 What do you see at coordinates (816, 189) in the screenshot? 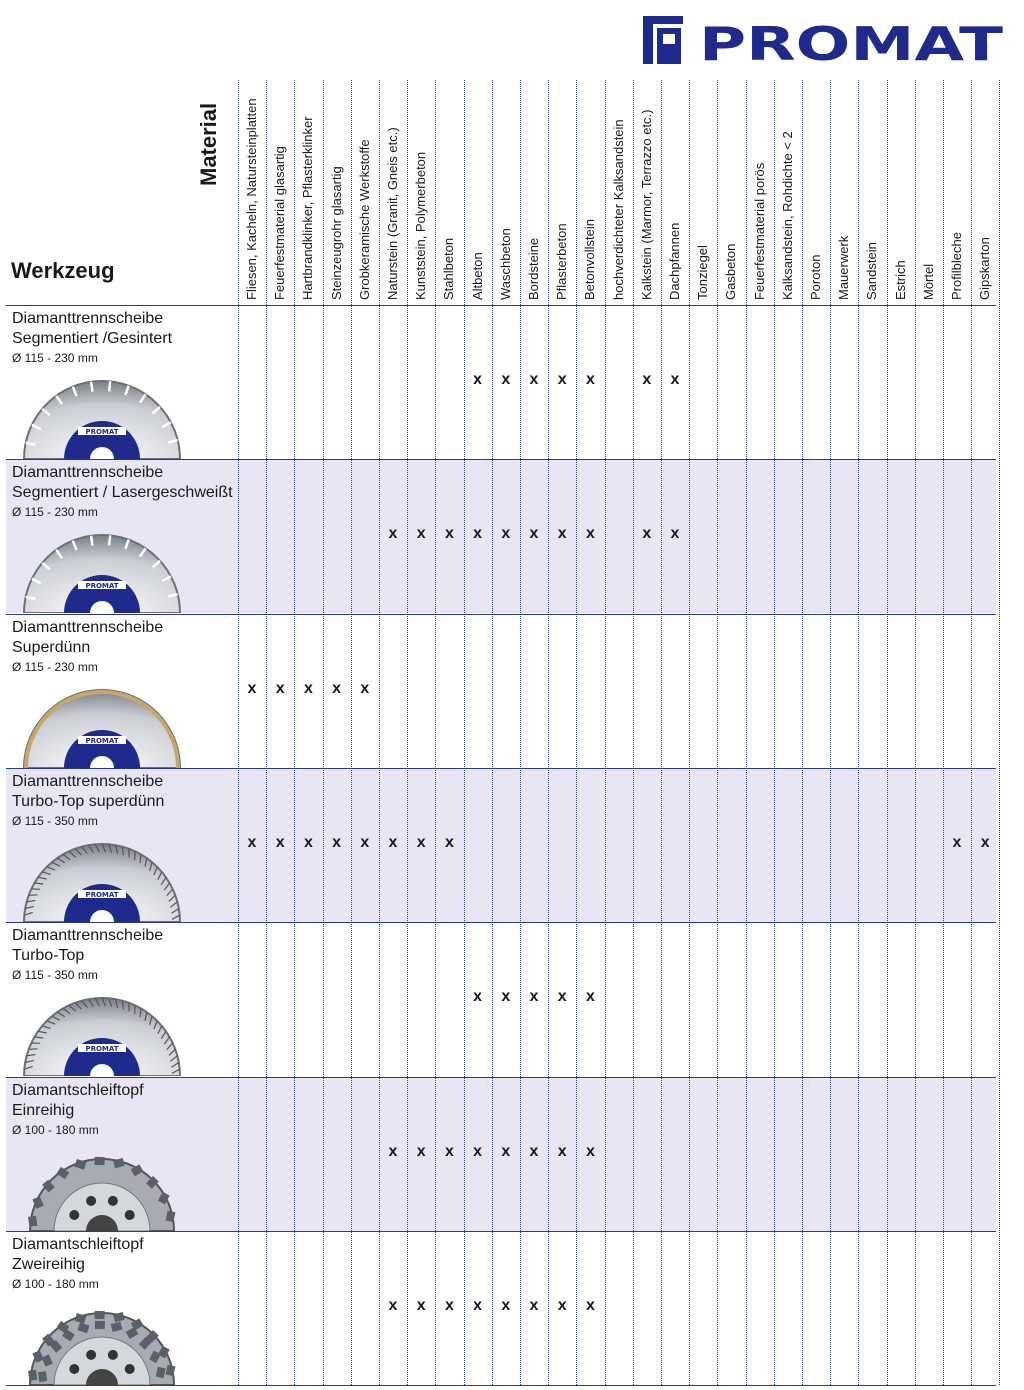
I see `material-column-header: Poroton` at bounding box center [816, 189].